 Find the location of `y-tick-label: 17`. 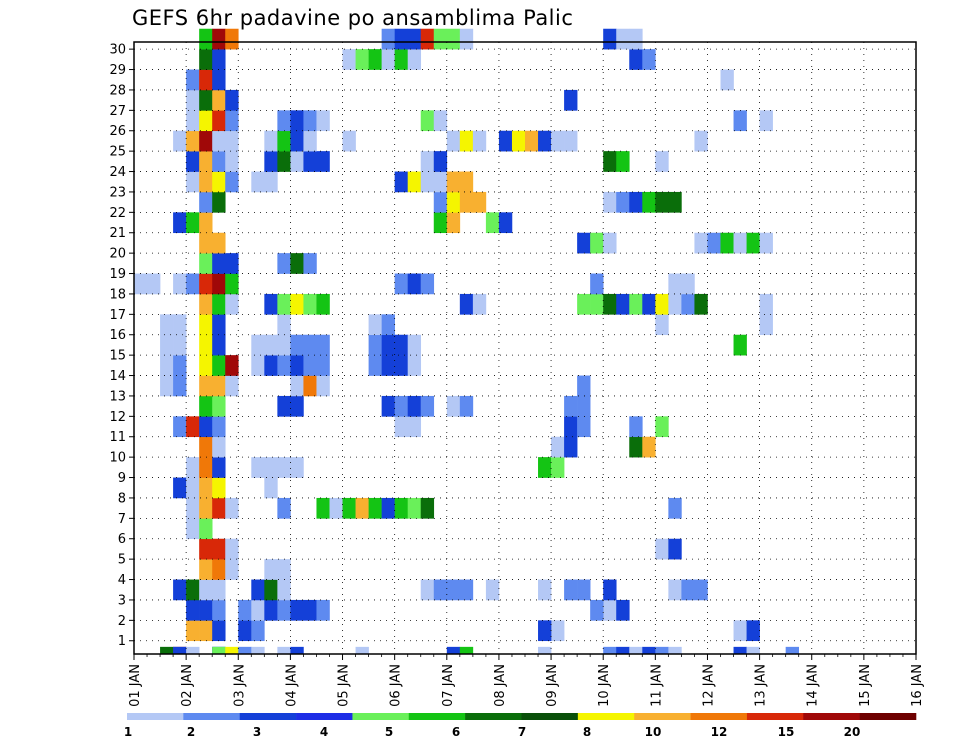

y-tick-label: 17 is located at coordinates (117, 315).